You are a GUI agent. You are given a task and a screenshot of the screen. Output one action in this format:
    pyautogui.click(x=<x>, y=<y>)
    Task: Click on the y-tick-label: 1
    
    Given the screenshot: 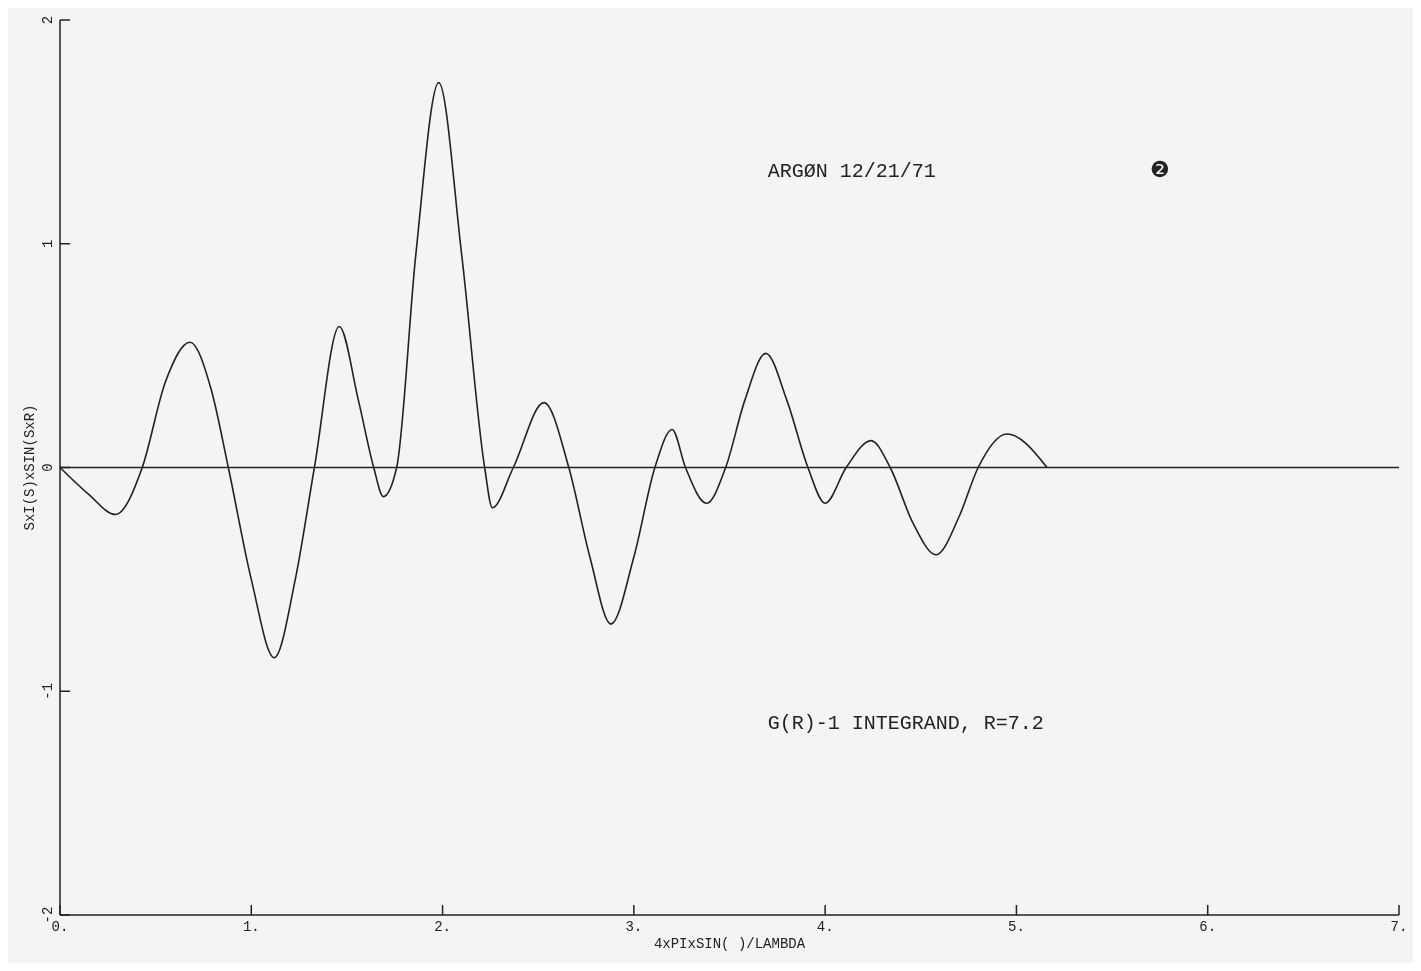 What is the action you would take?
    pyautogui.click(x=48, y=243)
    